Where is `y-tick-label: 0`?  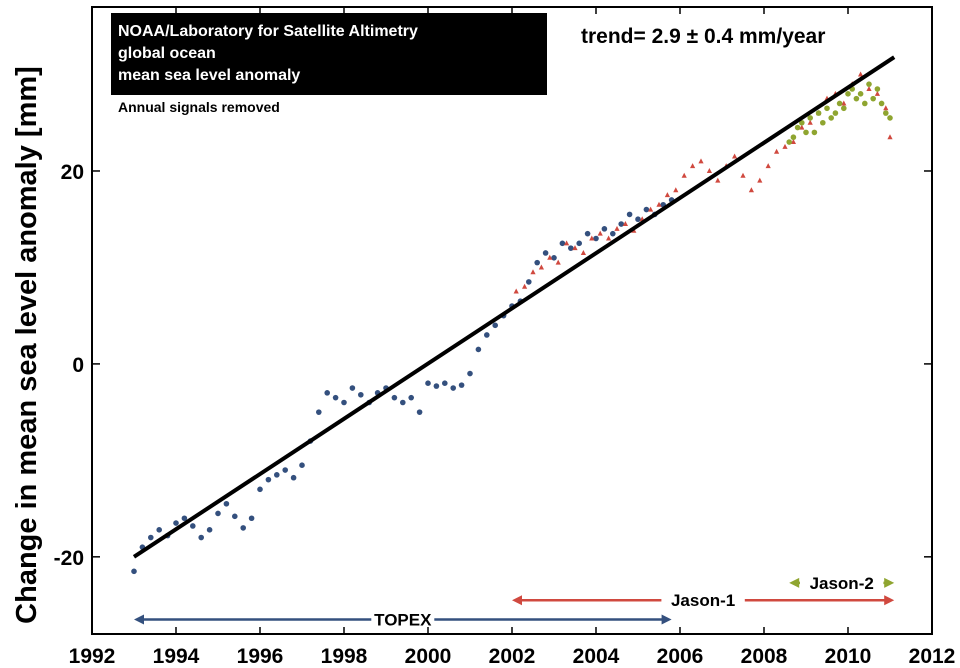 y-tick-label: 0 is located at coordinates (78, 365).